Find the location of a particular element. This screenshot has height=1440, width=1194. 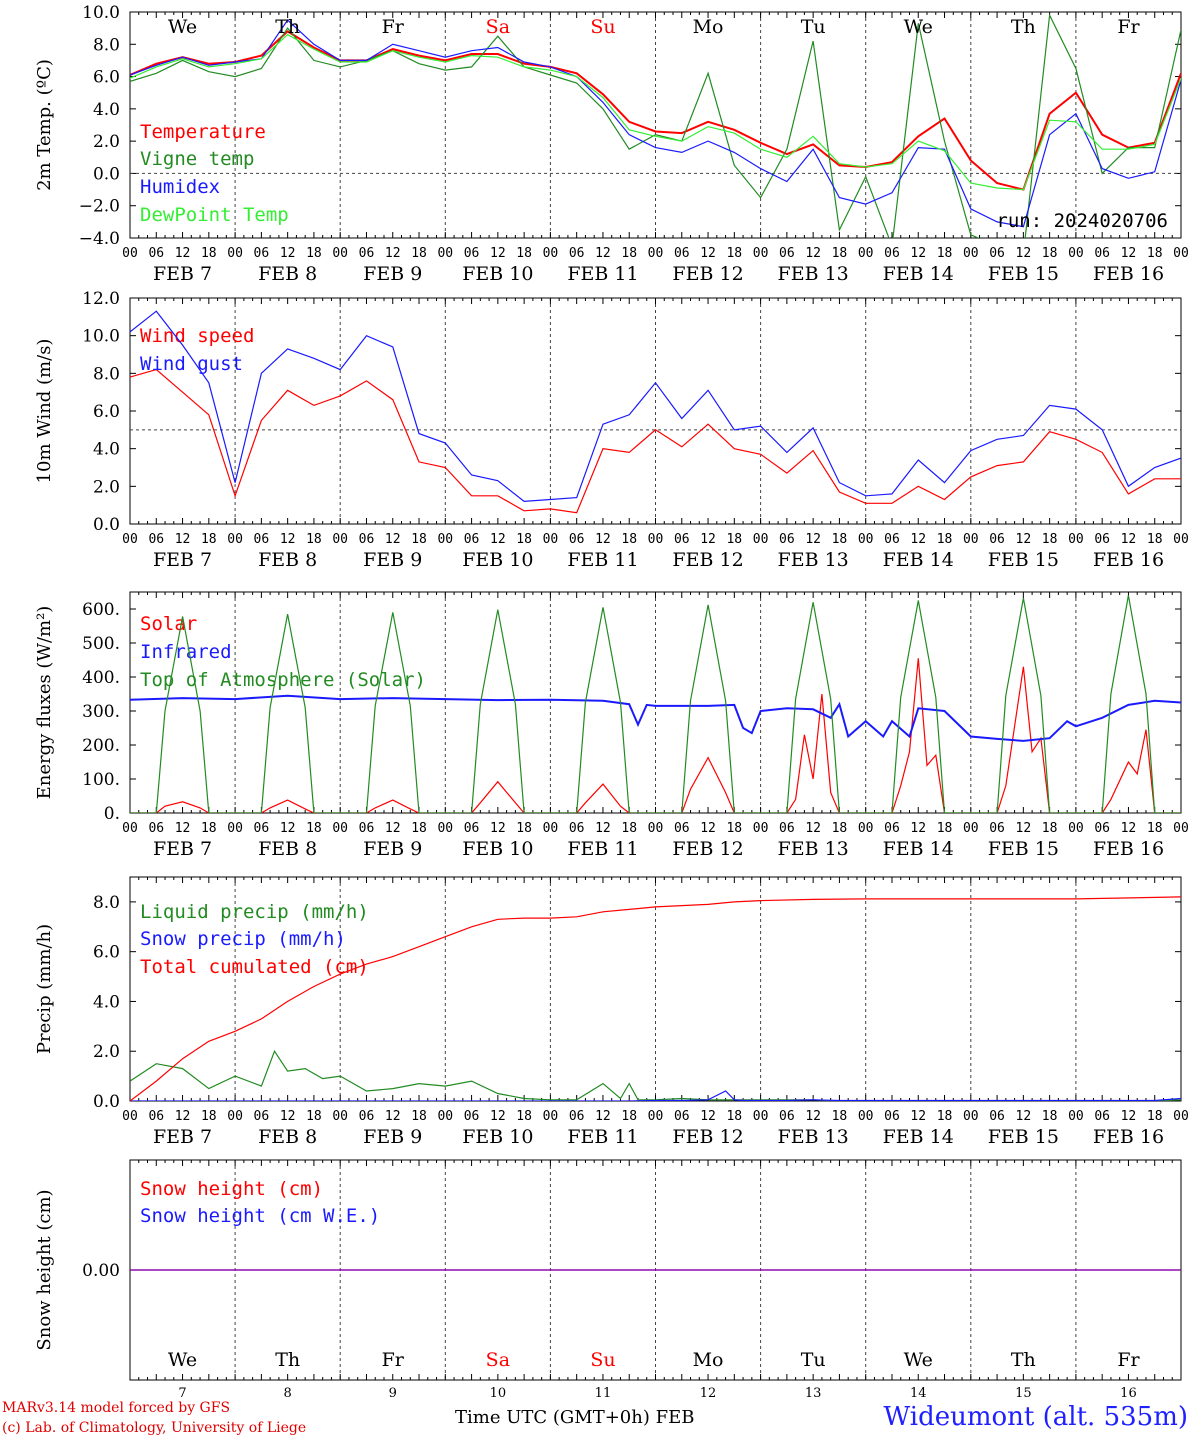

date-label: FEB 8 is located at coordinates (287, 1137).